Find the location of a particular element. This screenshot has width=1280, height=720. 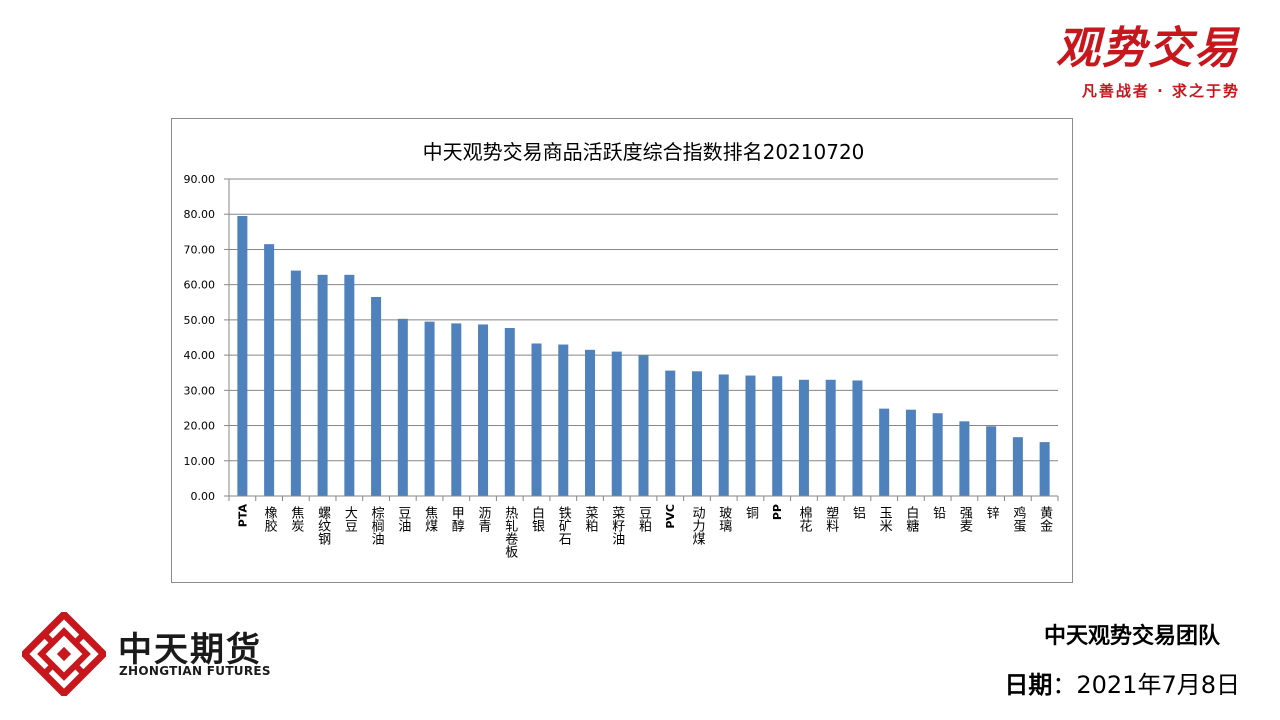

x-category-label: 塑料 is located at coordinates (831, 519).